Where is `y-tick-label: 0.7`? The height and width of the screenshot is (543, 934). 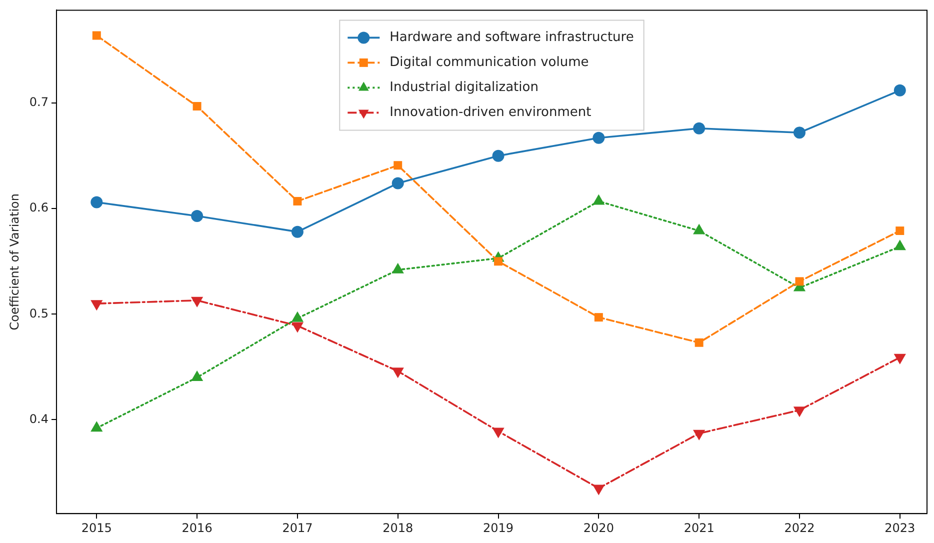 y-tick-label: 0.7 is located at coordinates (38, 102).